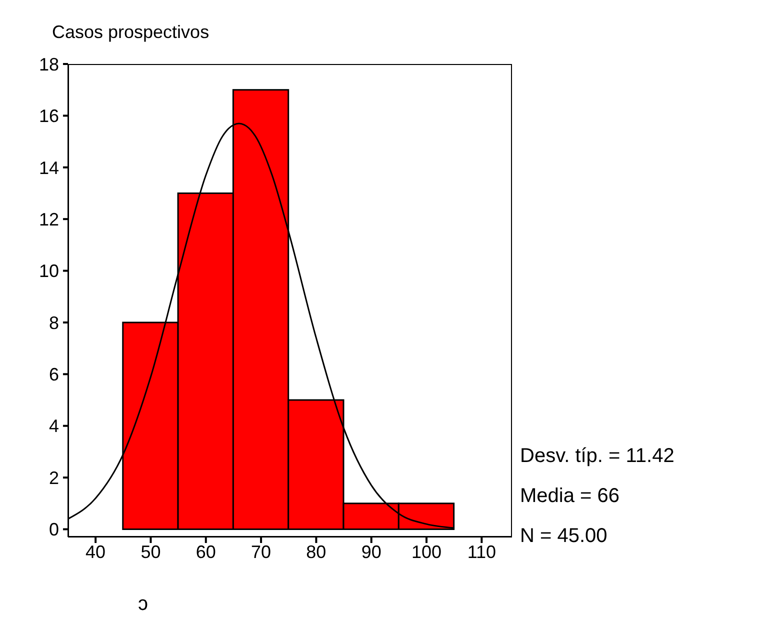 The height and width of the screenshot is (641, 784). I want to click on x-tick-label: 80, so click(316, 552).